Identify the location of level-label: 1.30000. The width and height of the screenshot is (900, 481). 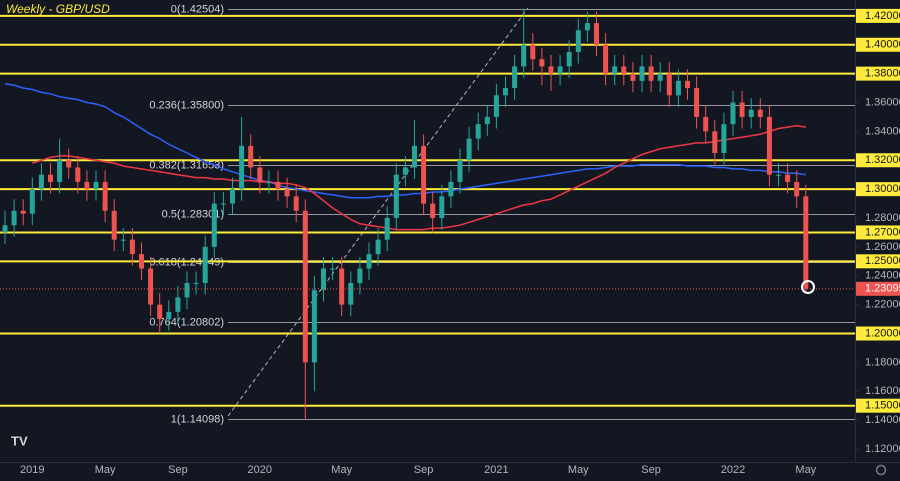
(882, 189).